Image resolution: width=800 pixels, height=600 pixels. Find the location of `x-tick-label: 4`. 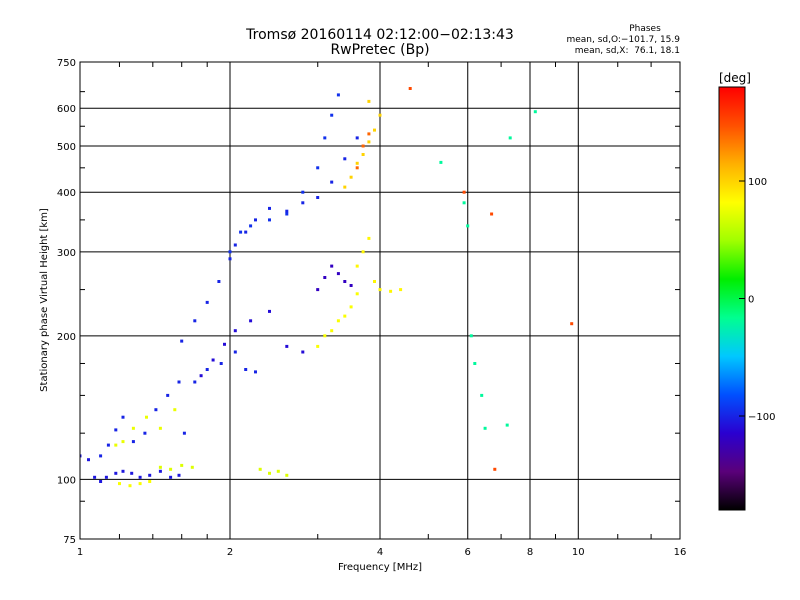

x-tick-label: 4 is located at coordinates (380, 552).